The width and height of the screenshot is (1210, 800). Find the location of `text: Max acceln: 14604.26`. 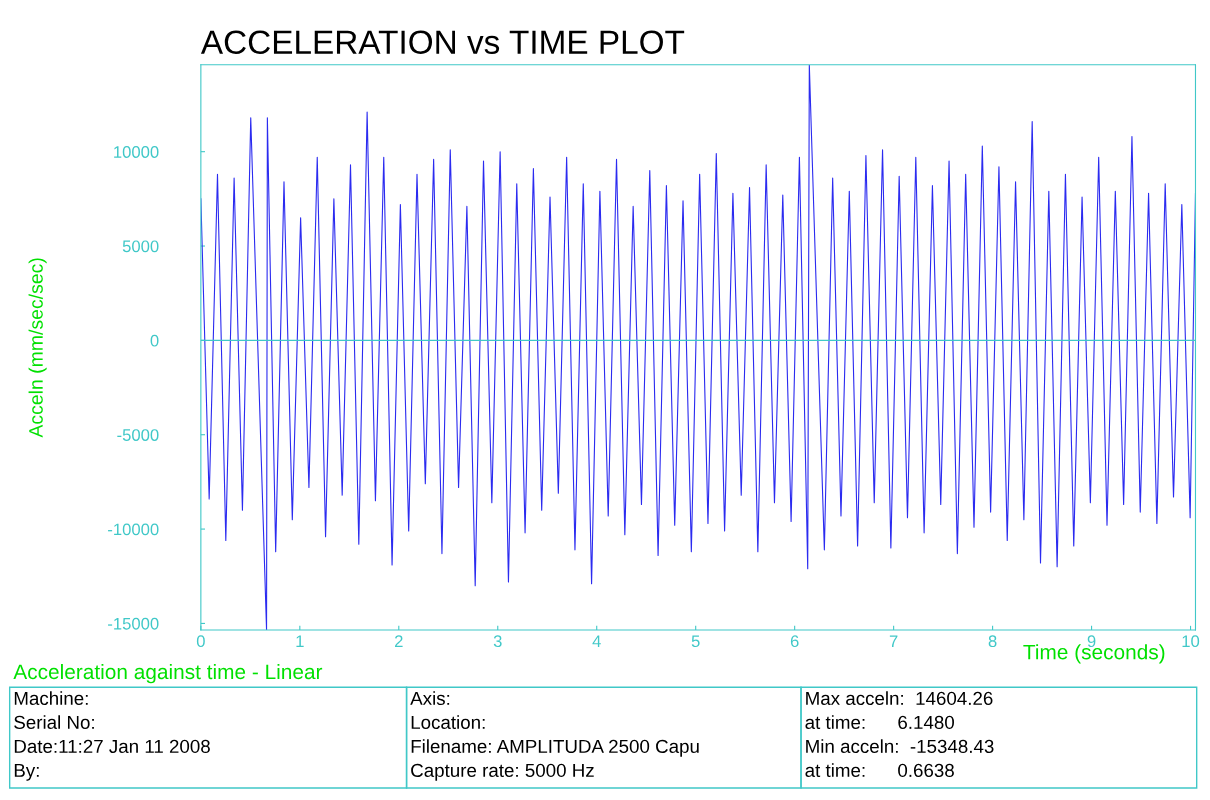

text: Max acceln: 14604.26 is located at coordinates (899, 698).